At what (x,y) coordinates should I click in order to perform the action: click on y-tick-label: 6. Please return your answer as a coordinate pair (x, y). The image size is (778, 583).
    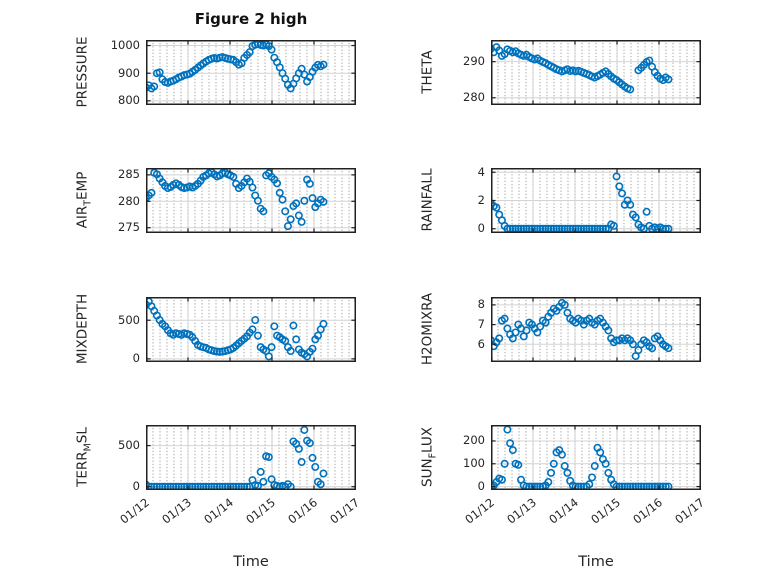
    Looking at the image, I should click on (481, 343).